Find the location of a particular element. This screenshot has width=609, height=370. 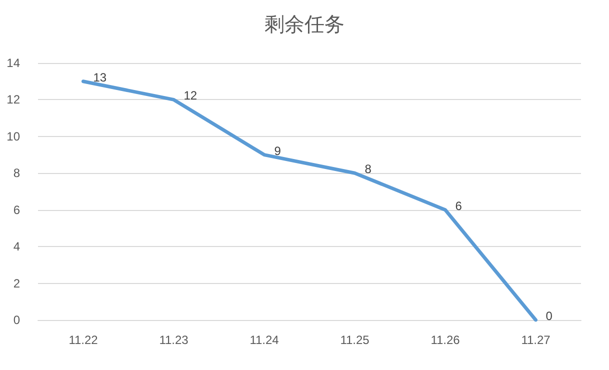

data-label: 9 is located at coordinates (278, 151).